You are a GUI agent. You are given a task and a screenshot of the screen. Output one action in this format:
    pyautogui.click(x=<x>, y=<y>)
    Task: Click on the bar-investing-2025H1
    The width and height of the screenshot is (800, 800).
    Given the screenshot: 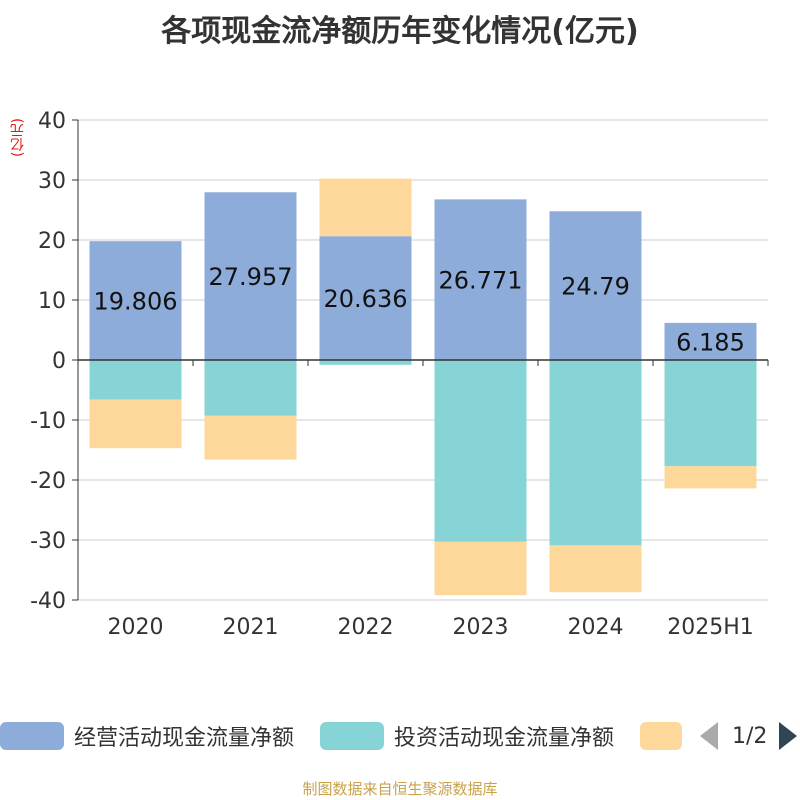 What is the action you would take?
    pyautogui.click(x=710, y=413)
    